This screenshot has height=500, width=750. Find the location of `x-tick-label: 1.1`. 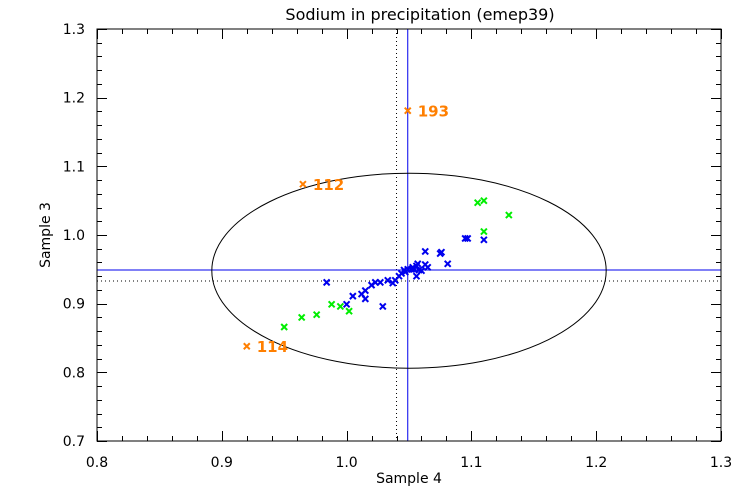

x-tick-label: 1.1 is located at coordinates (471, 463).